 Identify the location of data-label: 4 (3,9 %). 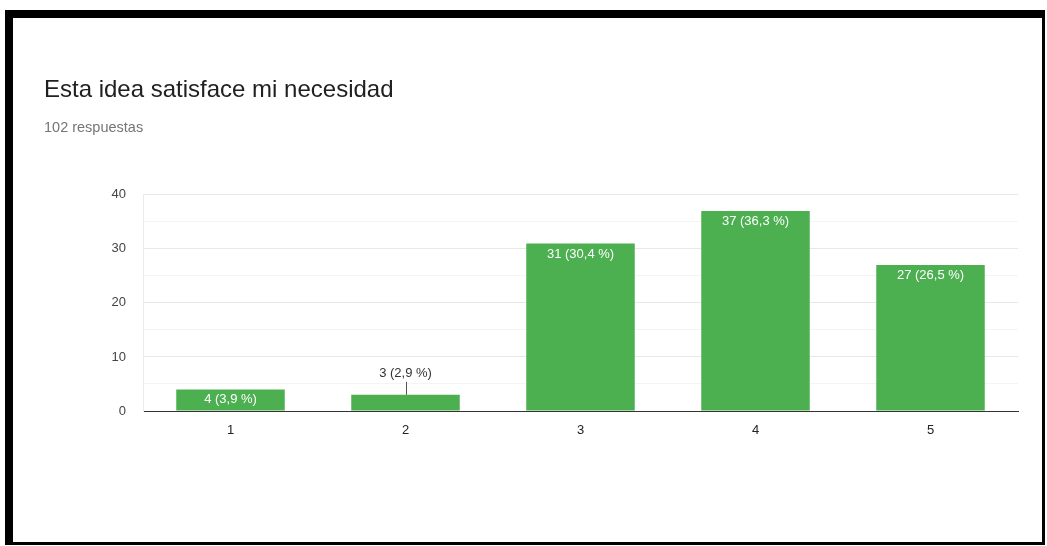
(230, 399).